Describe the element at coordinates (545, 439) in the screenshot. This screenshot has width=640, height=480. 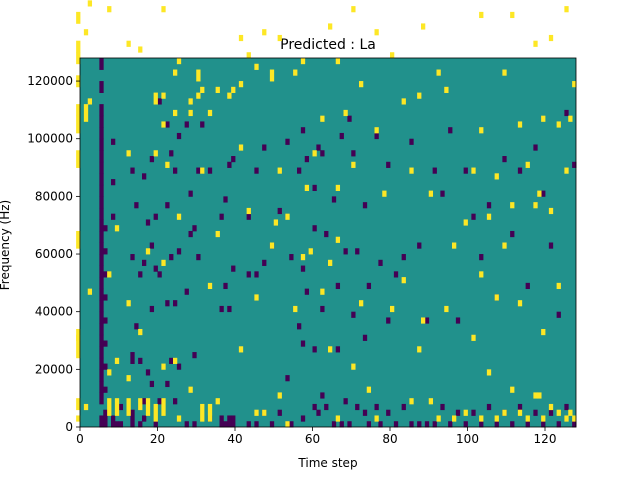
I see `x-tick-label: 120` at that location.